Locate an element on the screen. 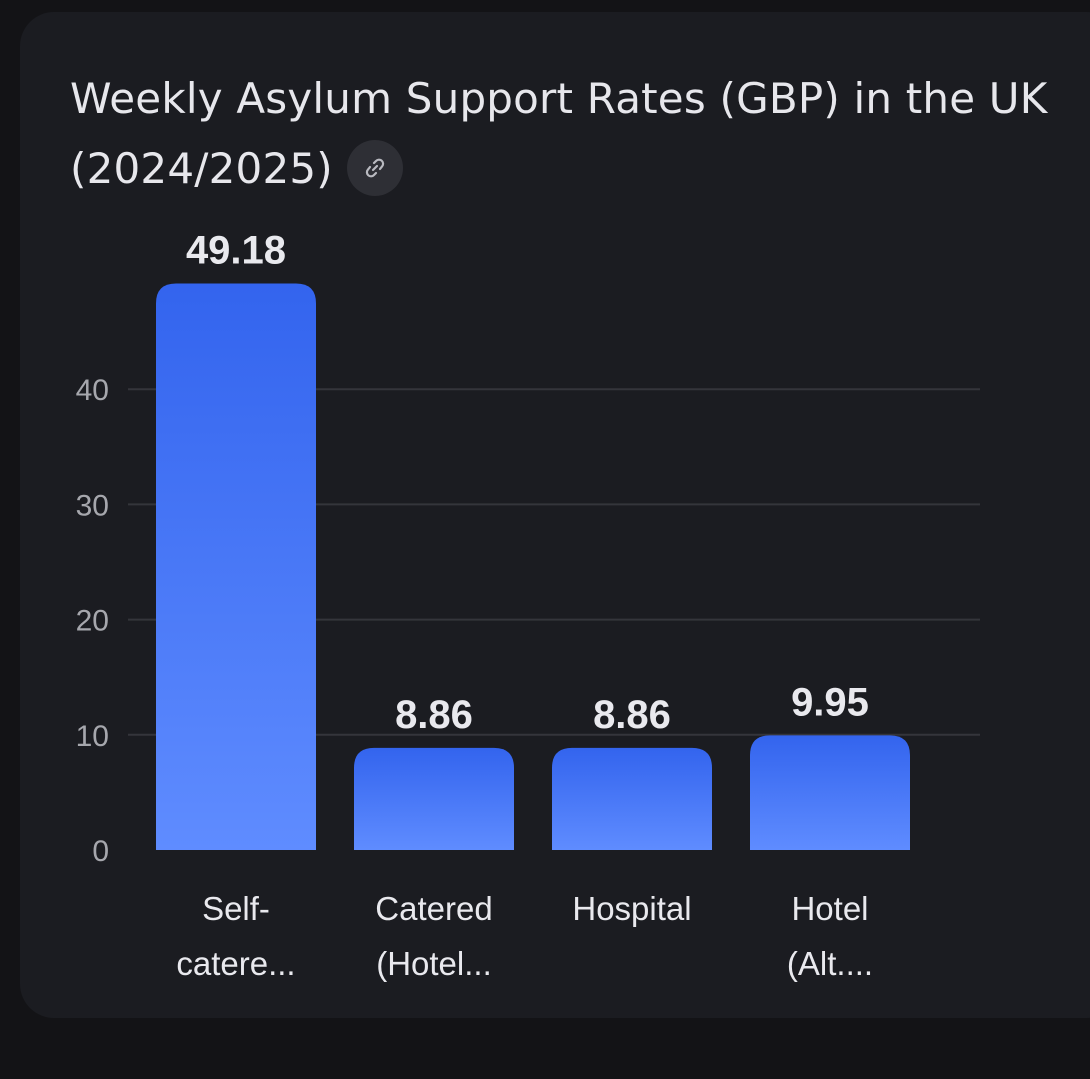  y-tick-label-30: 30 is located at coordinates (92, 505).